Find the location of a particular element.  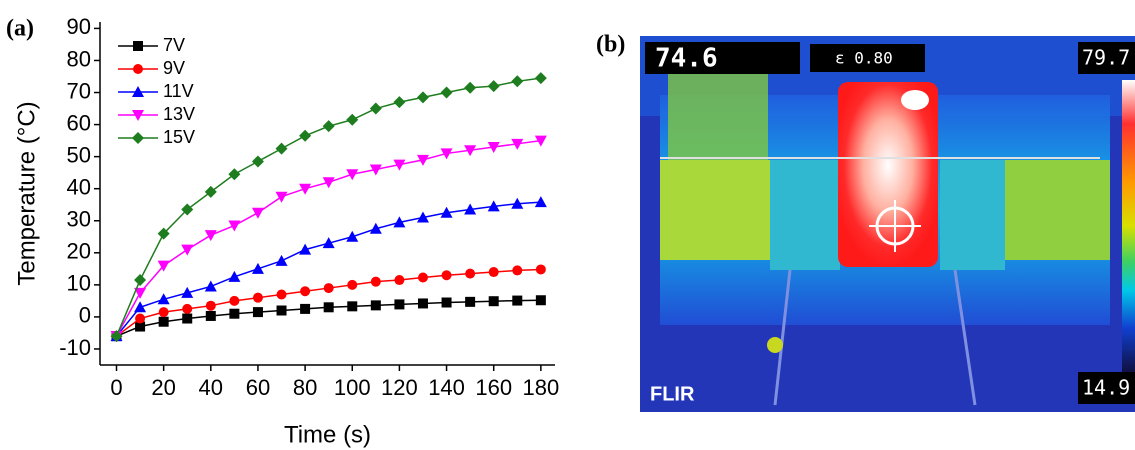

y-tick-label: 80 is located at coordinates (79, 58).